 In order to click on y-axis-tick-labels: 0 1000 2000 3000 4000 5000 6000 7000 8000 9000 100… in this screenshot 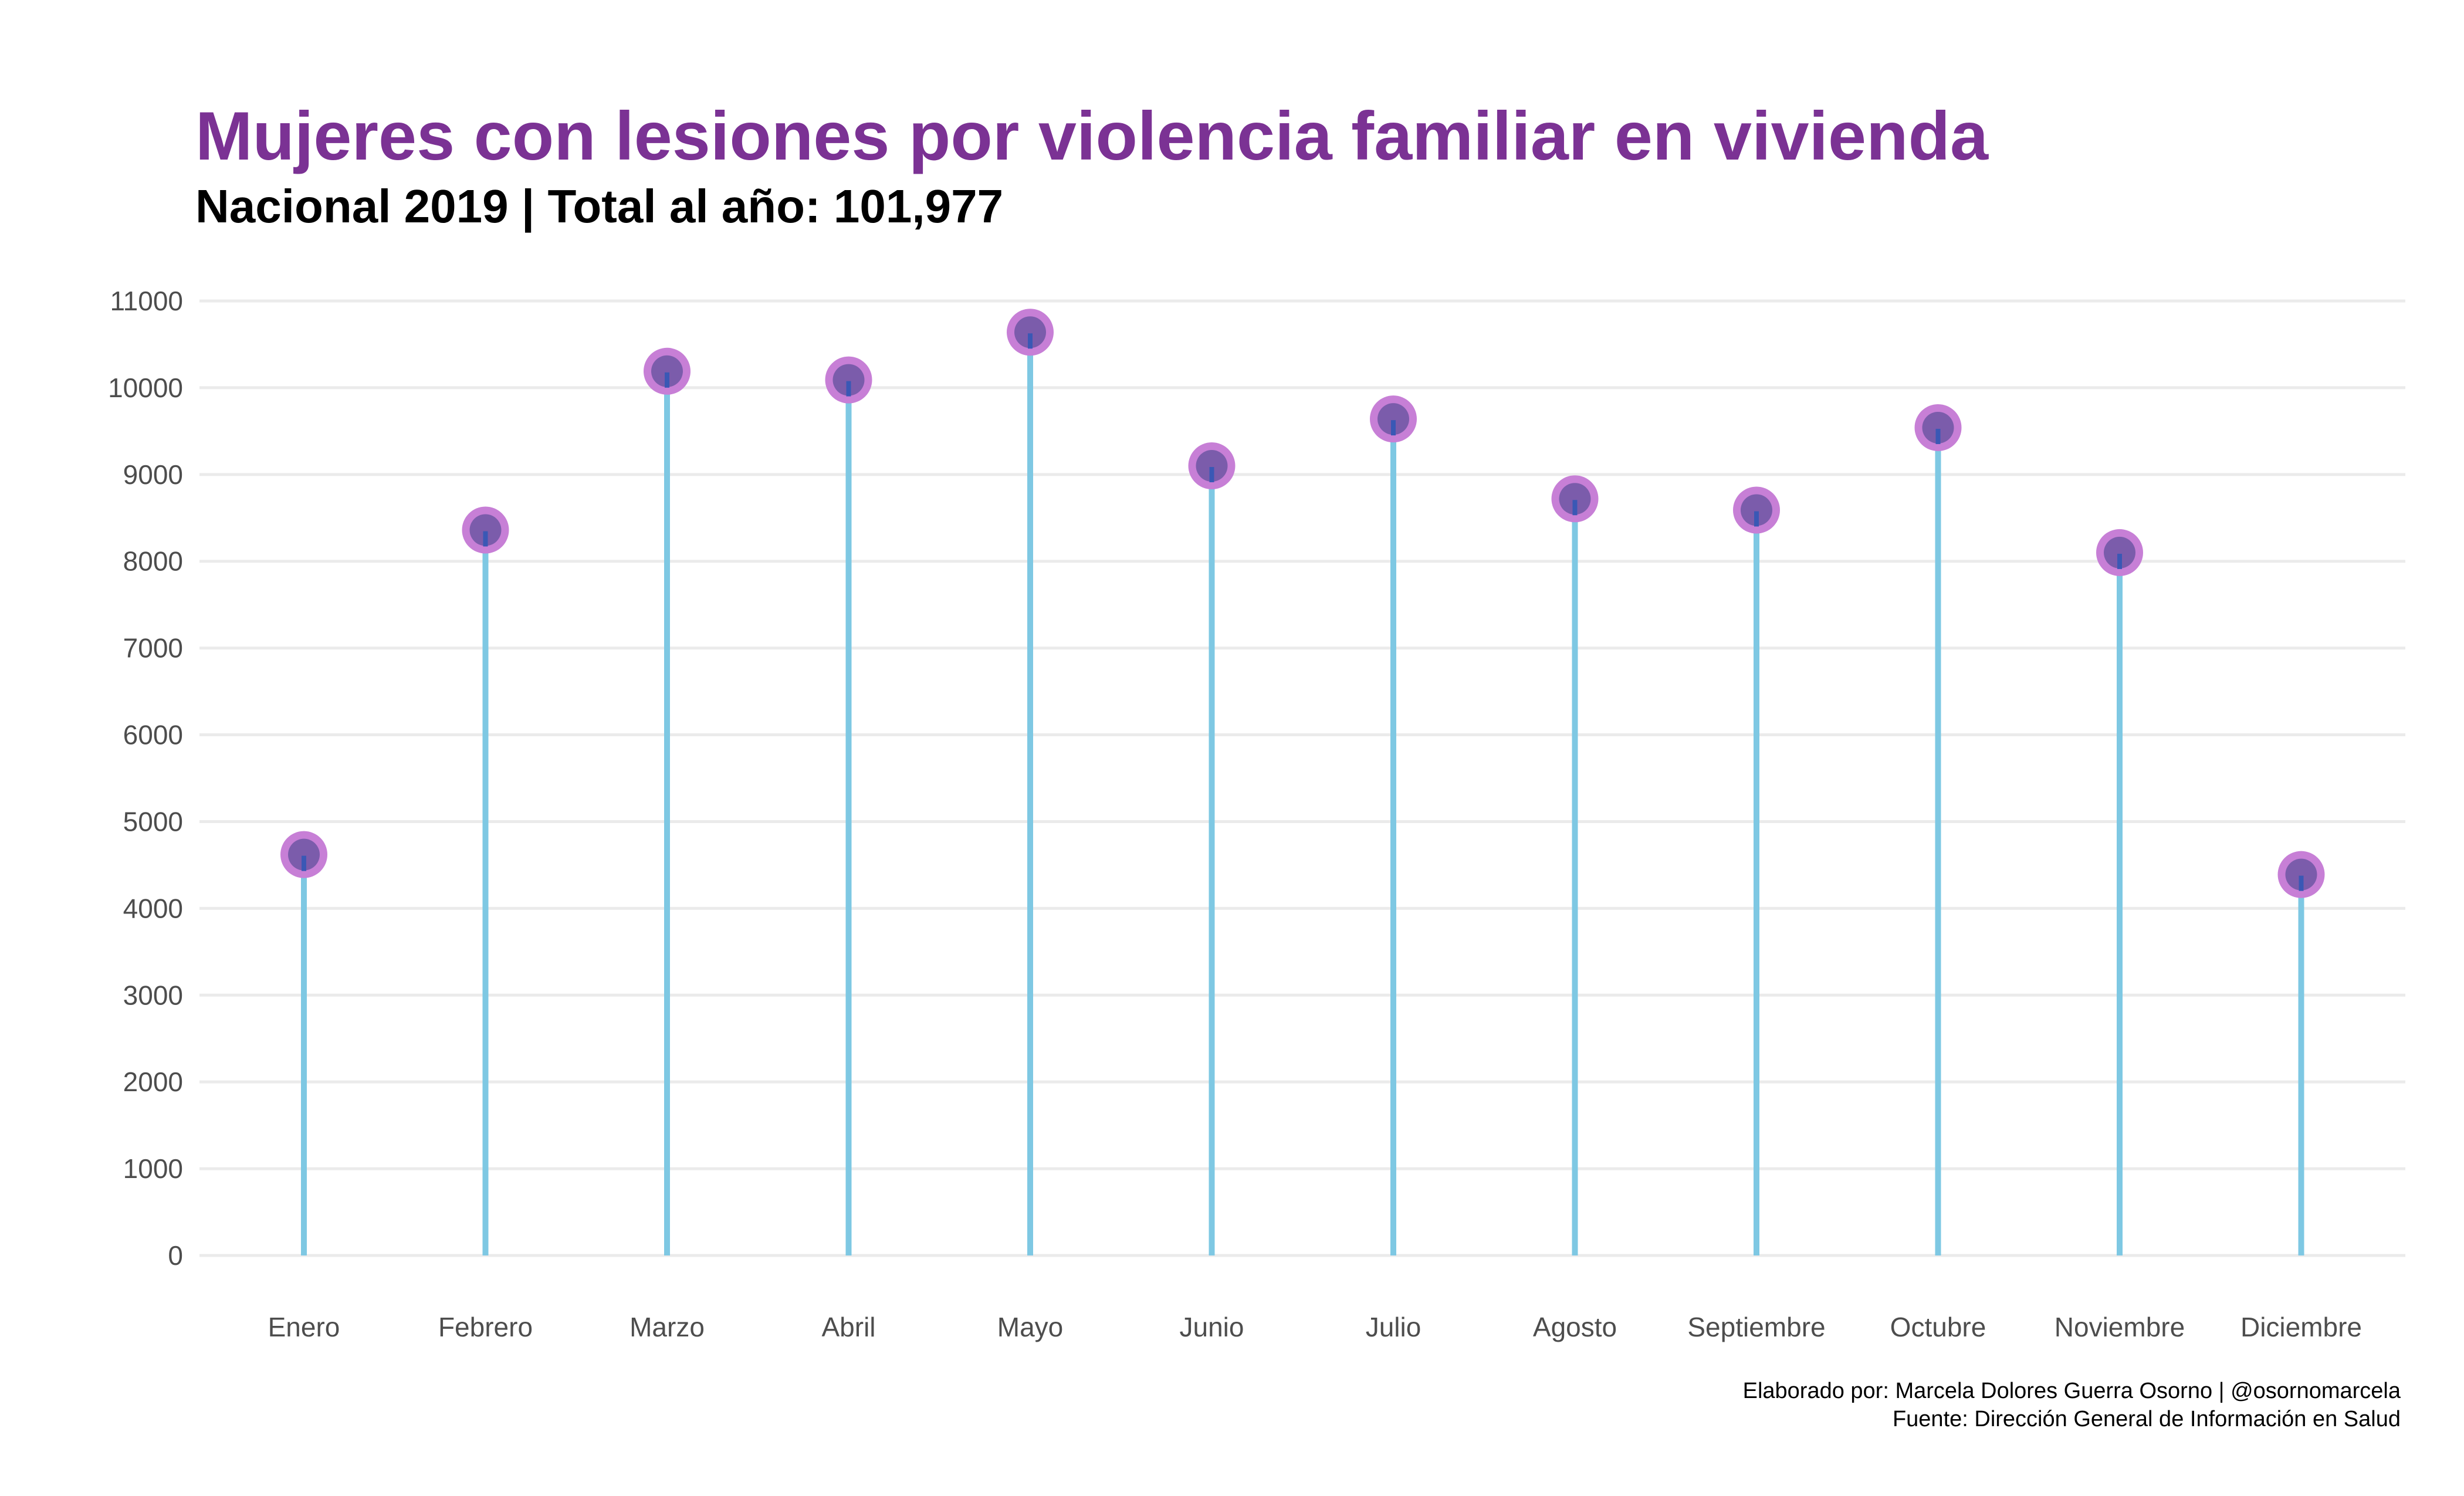, I will do `click(145, 779)`.